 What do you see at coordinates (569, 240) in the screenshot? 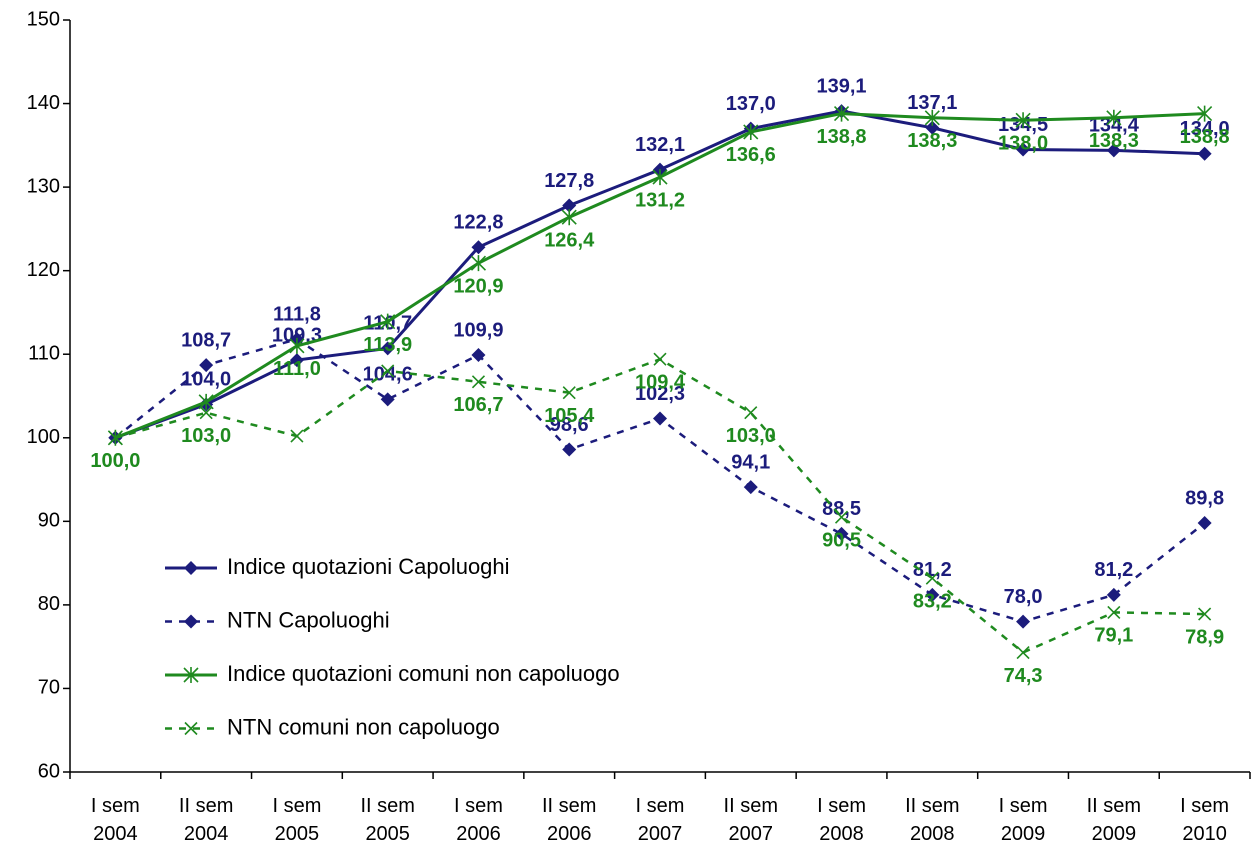
I see `value-label: 126,4` at bounding box center [569, 240].